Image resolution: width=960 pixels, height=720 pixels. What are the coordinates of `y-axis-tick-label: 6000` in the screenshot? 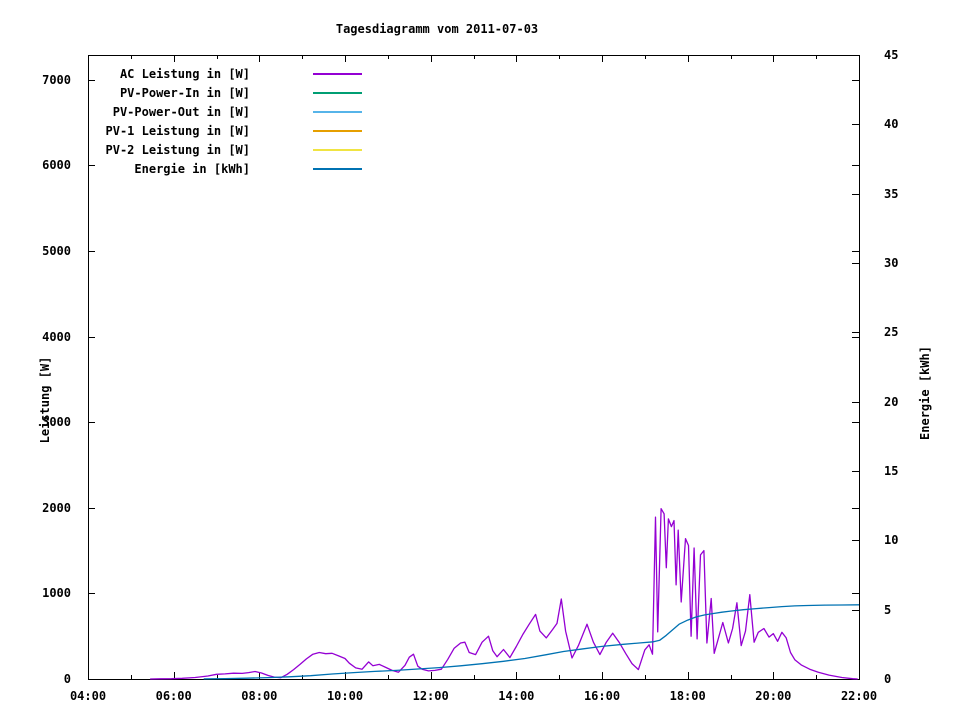 It's located at (56, 165).